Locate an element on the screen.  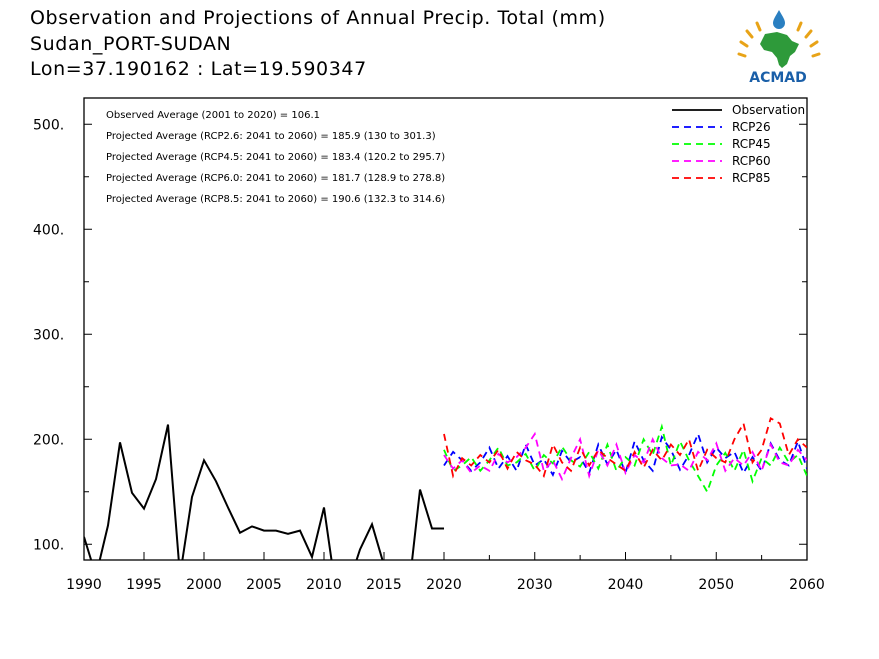
sun-rays-icon is located at coordinates (779, 39).